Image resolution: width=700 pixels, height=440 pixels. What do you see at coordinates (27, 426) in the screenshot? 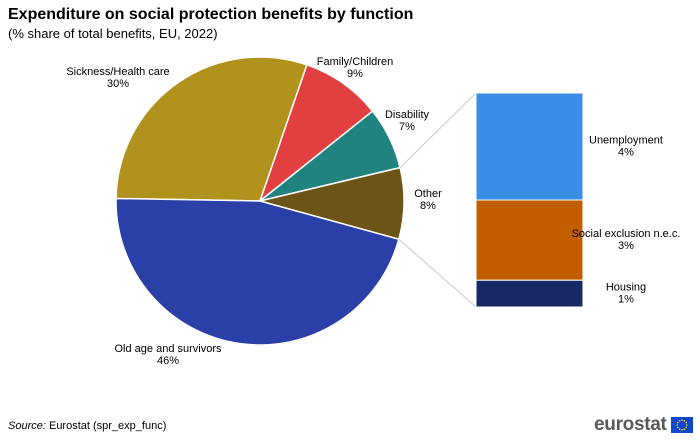
I see `source-label: Source:` at bounding box center [27, 426].